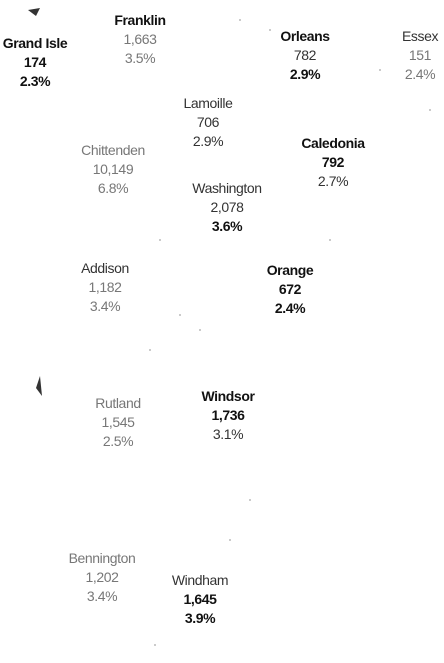 The image size is (444, 663). Describe the element at coordinates (333, 162) in the screenshot. I see `county-count: 792` at that location.